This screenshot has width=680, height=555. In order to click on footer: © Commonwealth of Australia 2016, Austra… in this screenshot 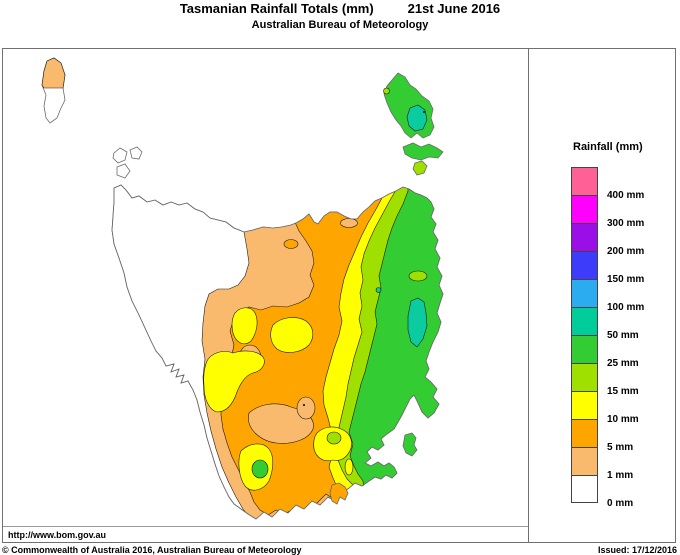, I will do `click(339, 550)`.